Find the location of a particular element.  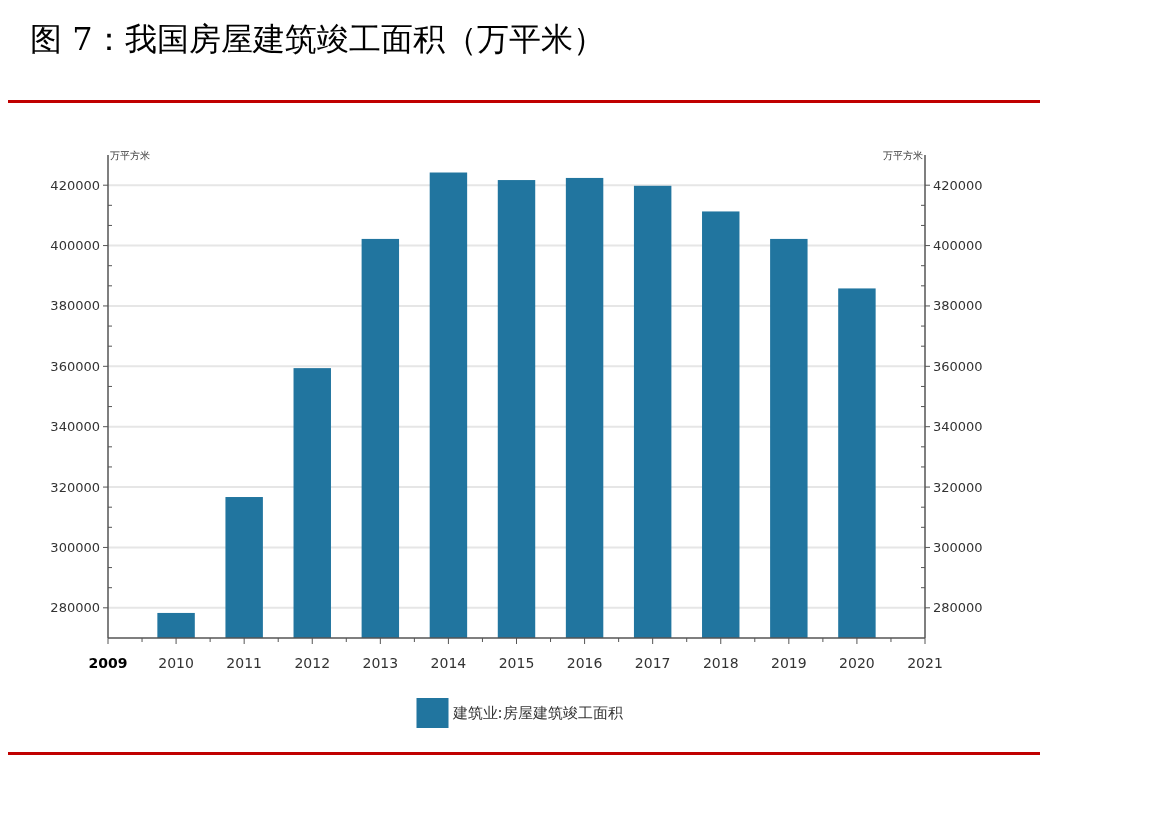

legend-label: 建筑业:房屋建筑竣工面积 is located at coordinates (537, 713).